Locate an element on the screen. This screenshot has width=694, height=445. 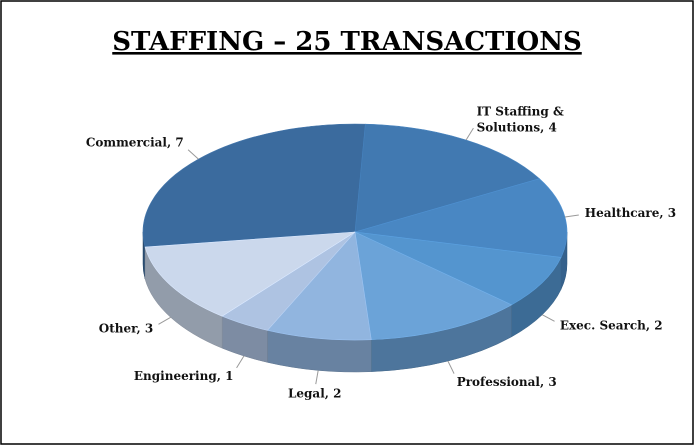
data-label: Other, 3 is located at coordinates (126, 329).